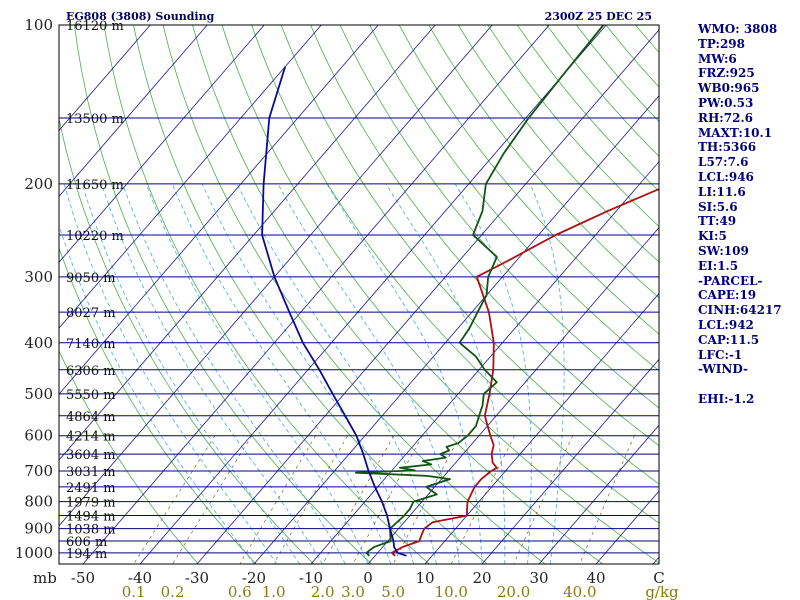  What do you see at coordinates (173, 591) in the screenshot?
I see `mixing-ratio-tick-label: 0.2` at bounding box center [173, 591].